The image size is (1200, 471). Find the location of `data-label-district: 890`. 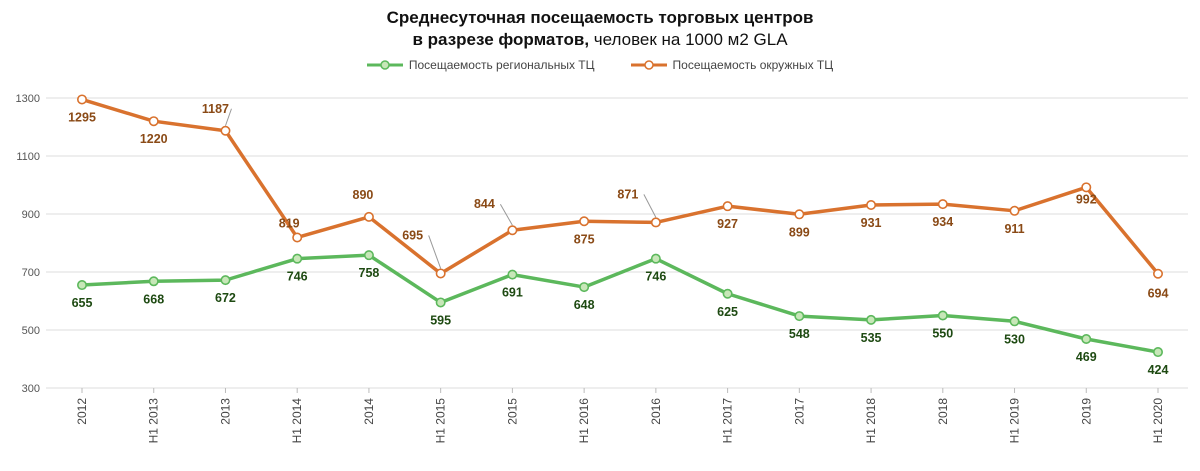

data-label-district: 890 is located at coordinates (363, 195).